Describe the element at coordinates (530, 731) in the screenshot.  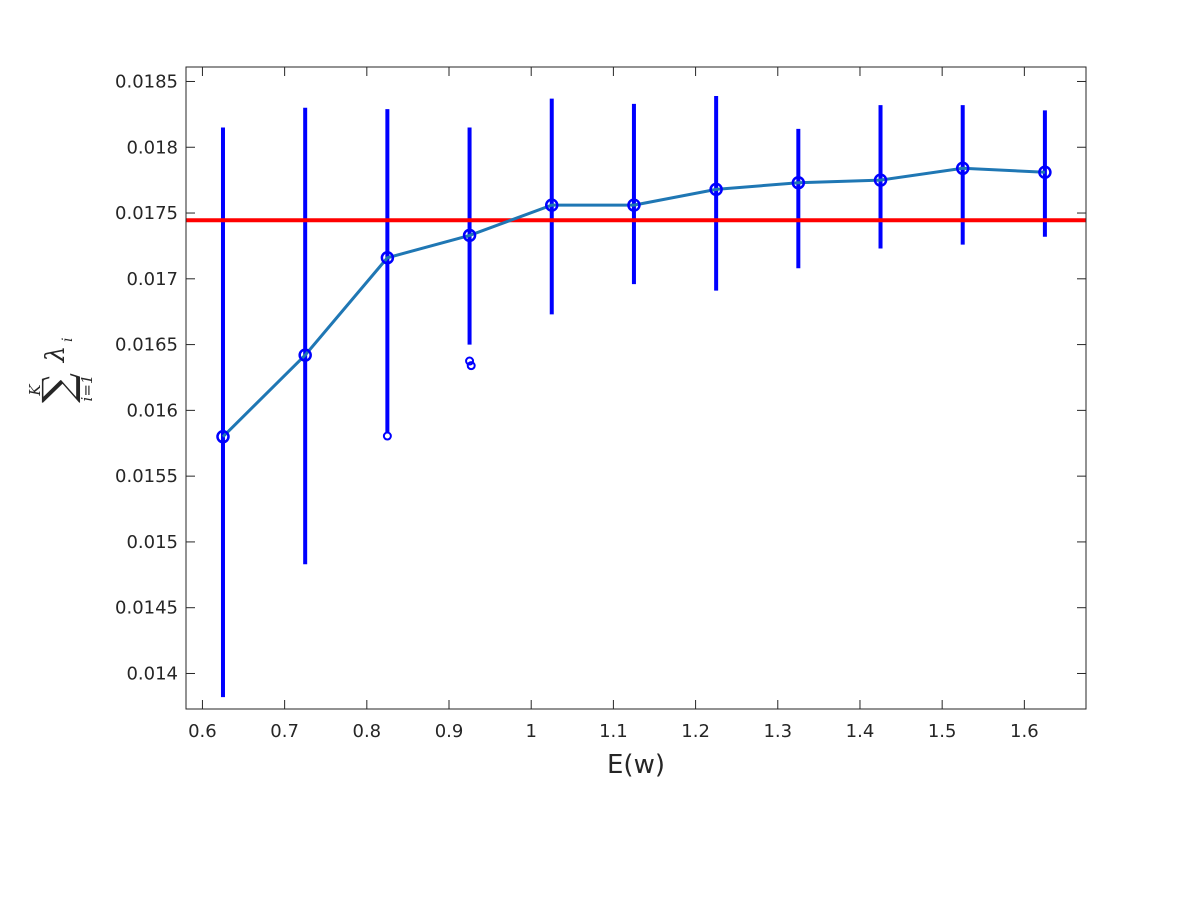
I see `x-tick-label-4: 1` at that location.